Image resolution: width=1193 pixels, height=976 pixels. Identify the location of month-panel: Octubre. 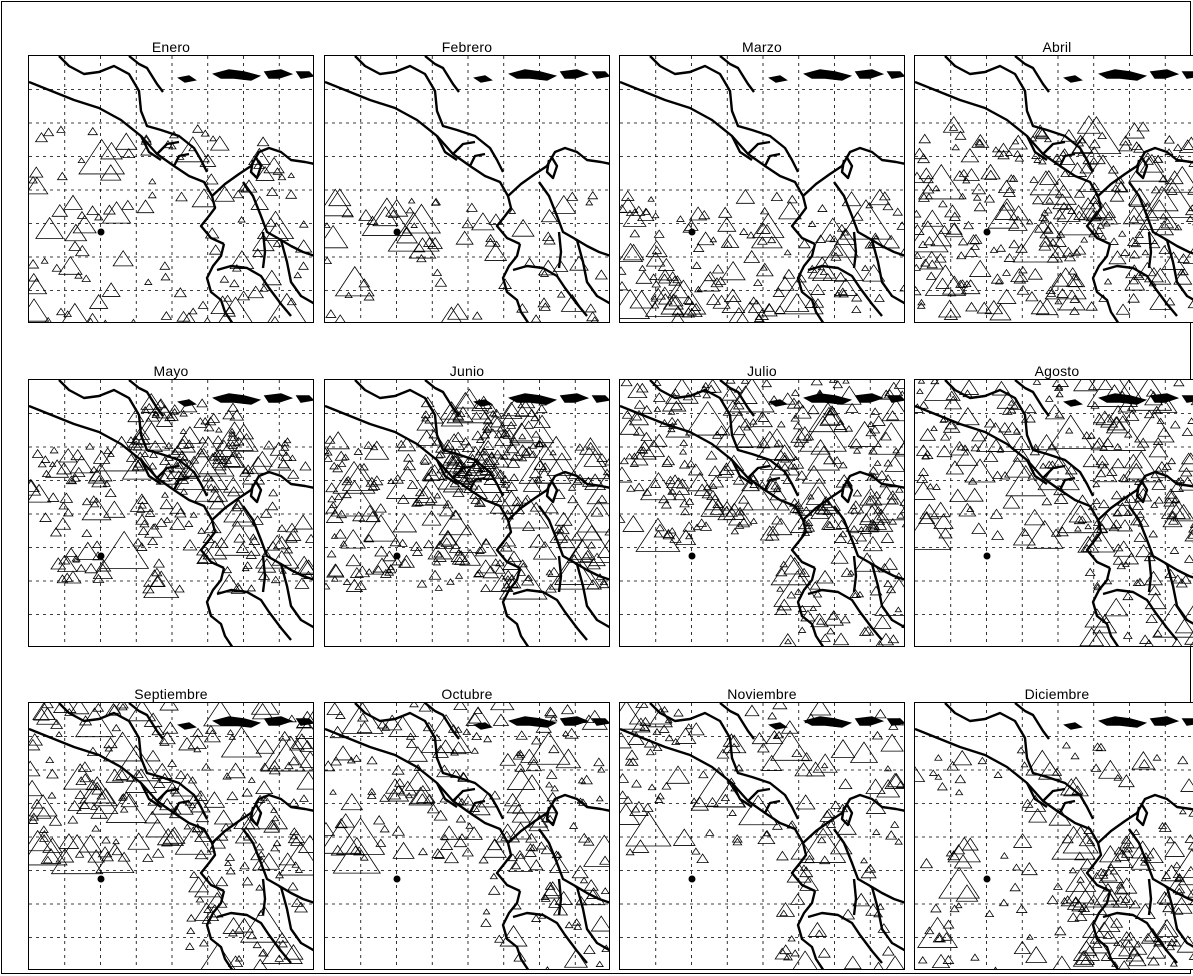
(467, 828).